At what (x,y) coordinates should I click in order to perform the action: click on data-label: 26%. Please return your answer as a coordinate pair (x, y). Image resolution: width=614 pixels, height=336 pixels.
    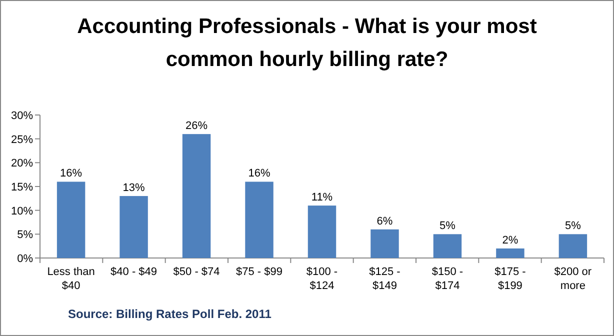
    Looking at the image, I should click on (197, 126).